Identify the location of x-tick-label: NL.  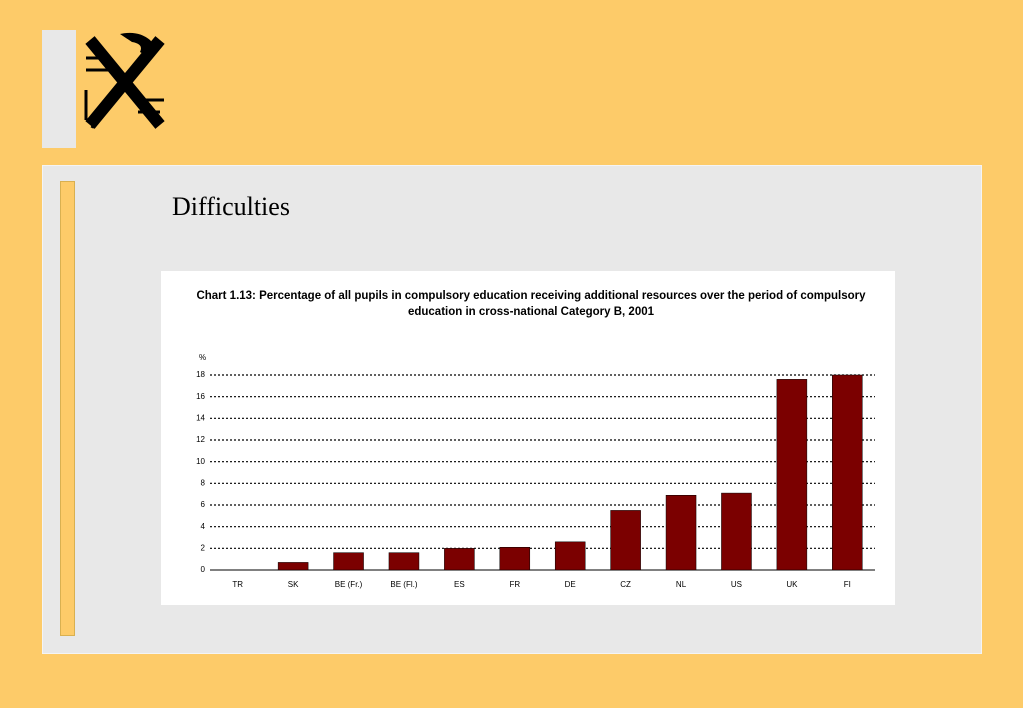
(681, 584).